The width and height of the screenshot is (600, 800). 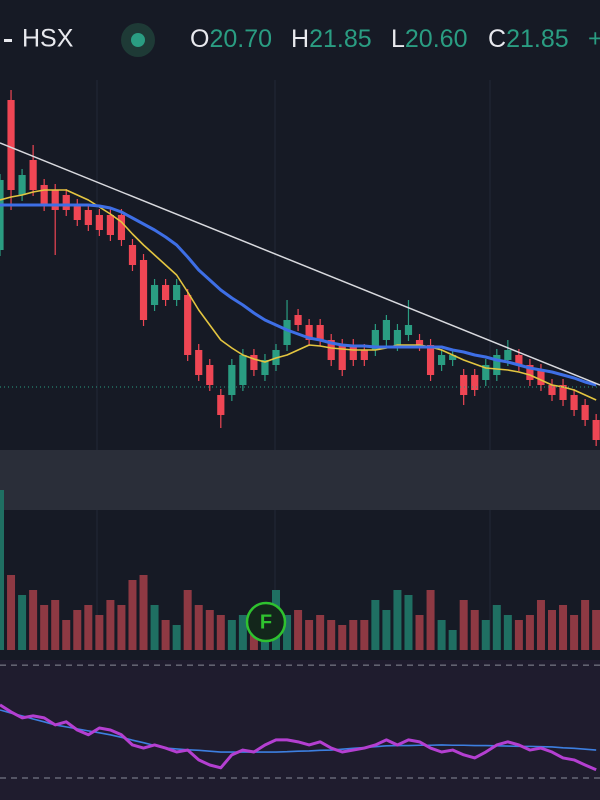 What do you see at coordinates (300, 480) in the screenshot?
I see `panel-separator` at bounding box center [300, 480].